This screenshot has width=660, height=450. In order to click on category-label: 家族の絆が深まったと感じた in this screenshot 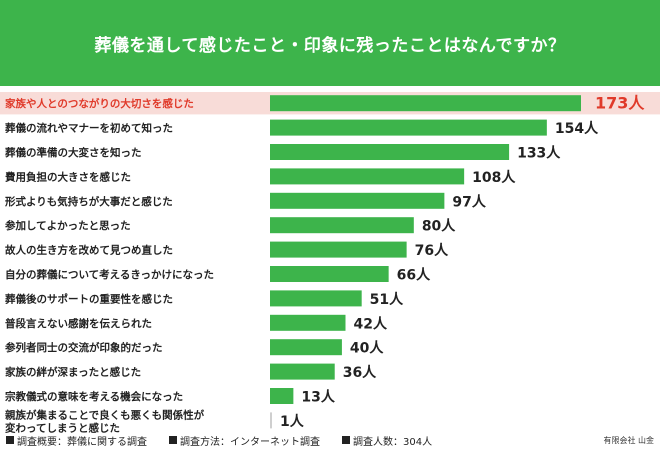, I will do `click(73, 372)`.